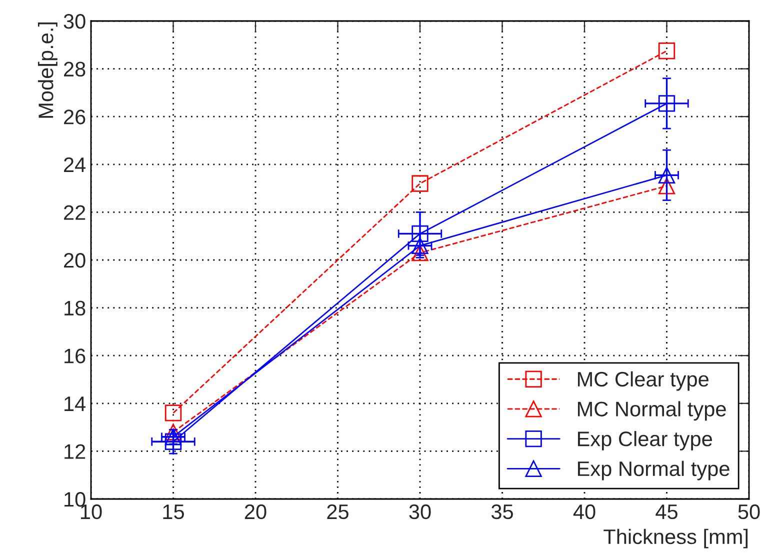  Describe the element at coordinates (75, 69) in the screenshot. I see `y-tick-label: 28` at that location.